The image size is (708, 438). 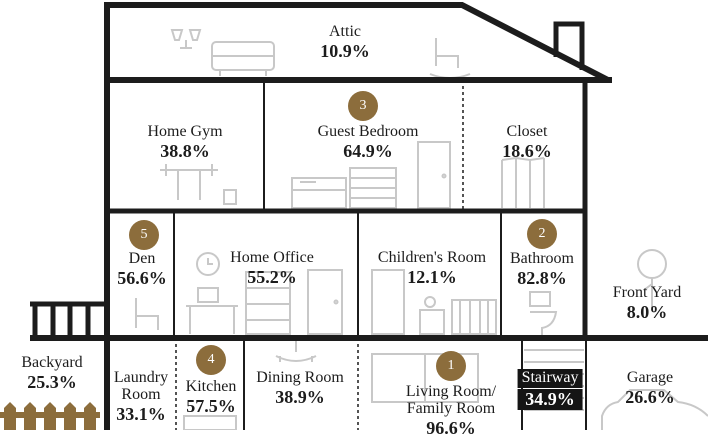 I want to click on room-den-name: Den, so click(x=142, y=258).